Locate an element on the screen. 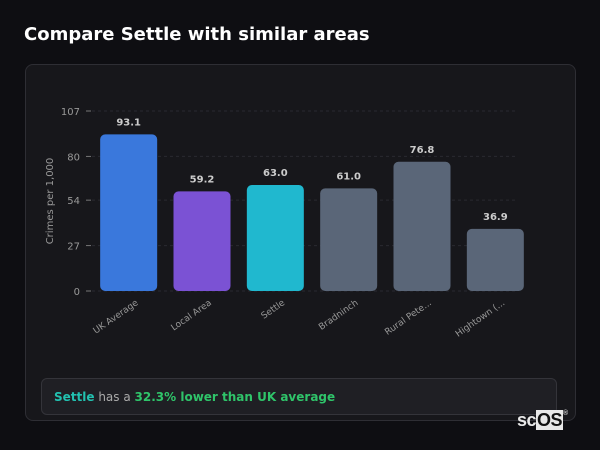 The image size is (600, 450). y-axis-label: Crimes per 1,000 is located at coordinates (50, 201).